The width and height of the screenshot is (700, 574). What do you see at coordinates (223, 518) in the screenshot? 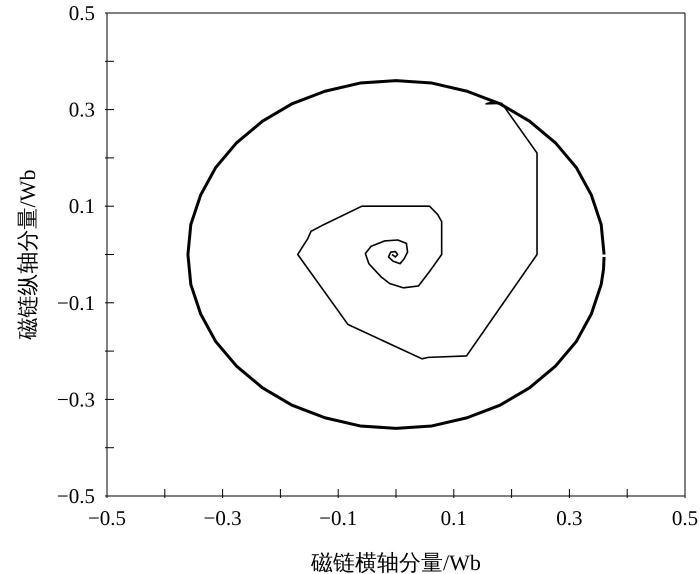
I see `x-tick-label: −0.3` at bounding box center [223, 518].